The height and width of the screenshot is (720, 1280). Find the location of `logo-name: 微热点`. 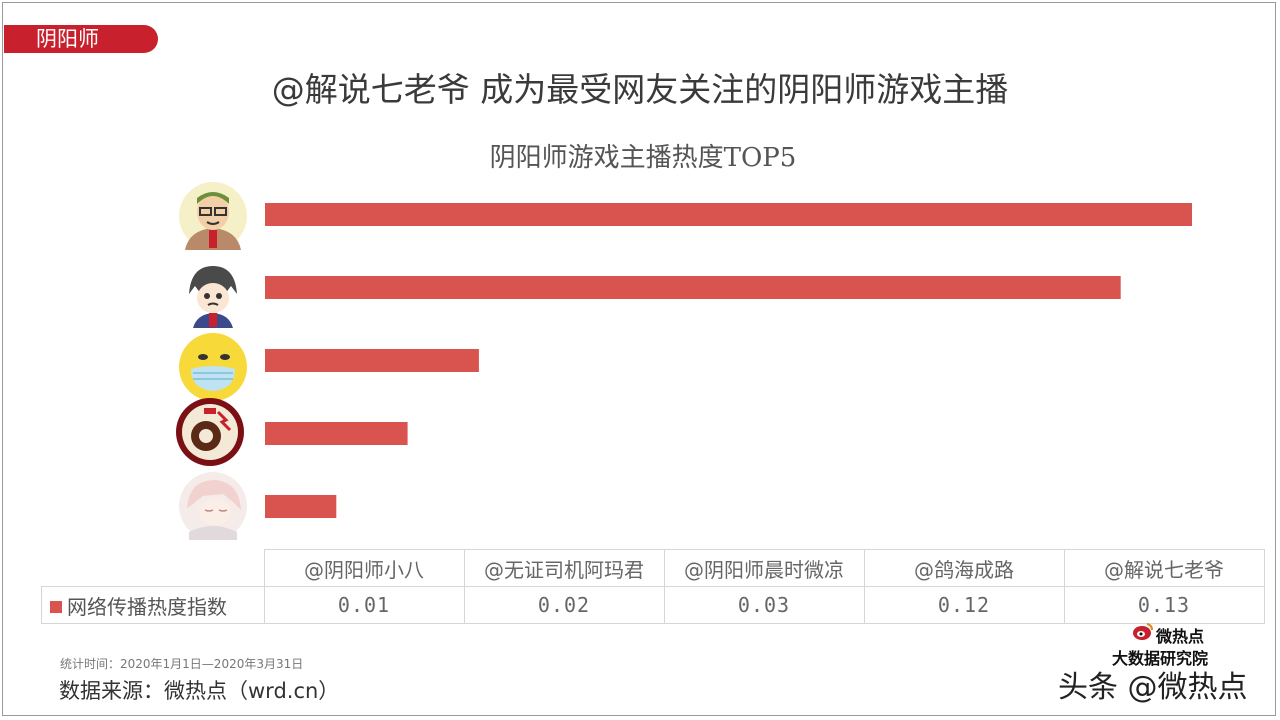

logo-name: 微热点 is located at coordinates (1180, 636).